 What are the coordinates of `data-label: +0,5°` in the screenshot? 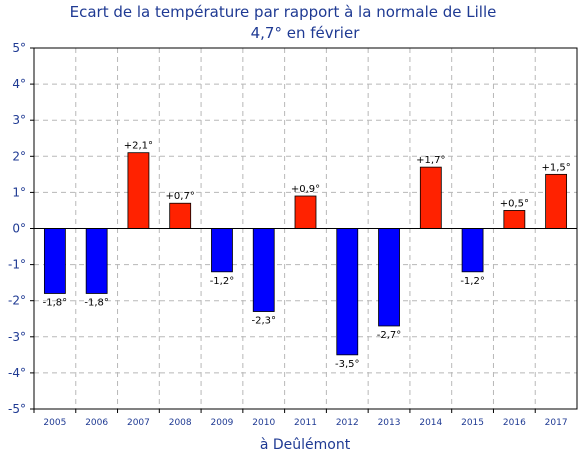 It's located at (514, 203).